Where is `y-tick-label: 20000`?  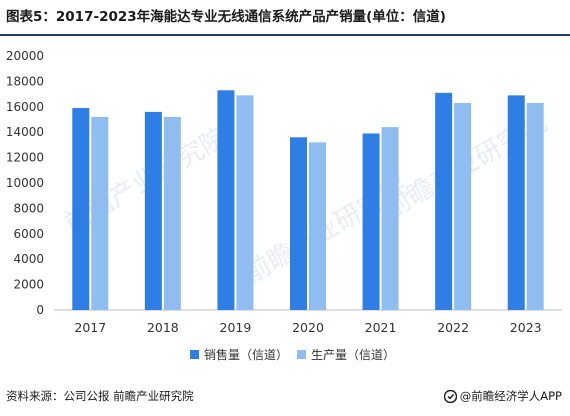
y-tick-label: 20000 is located at coordinates (25, 56).